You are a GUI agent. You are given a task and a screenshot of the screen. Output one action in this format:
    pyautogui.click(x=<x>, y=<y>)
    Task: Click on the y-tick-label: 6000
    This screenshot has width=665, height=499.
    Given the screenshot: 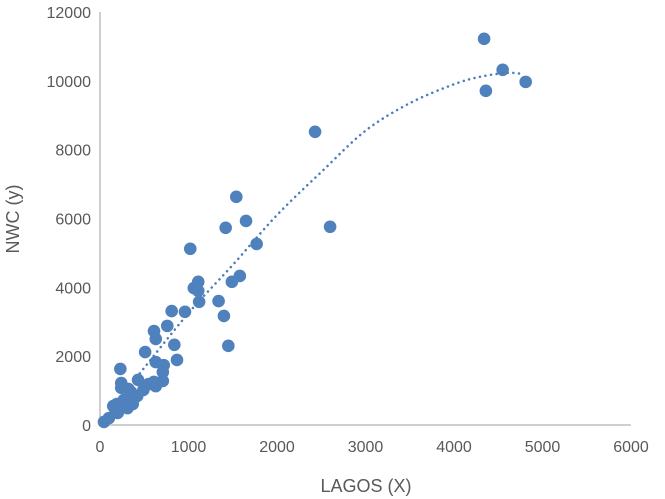 What is the action you would take?
    pyautogui.click(x=73, y=220)
    